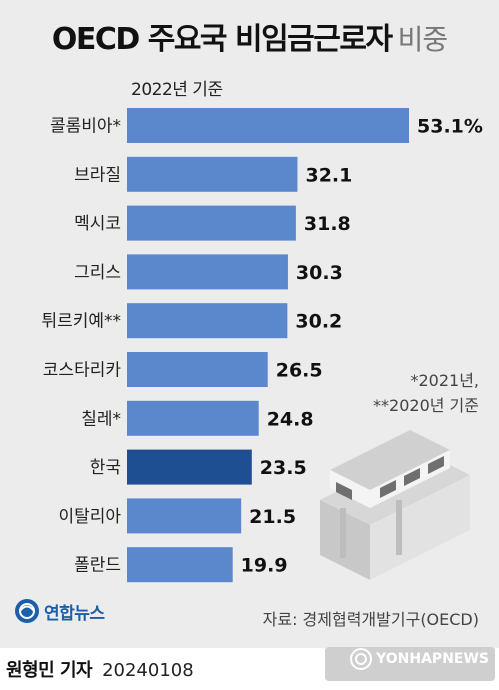  What do you see at coordinates (318, 322) in the screenshot?
I see `value-label-4: 30.2` at bounding box center [318, 322].